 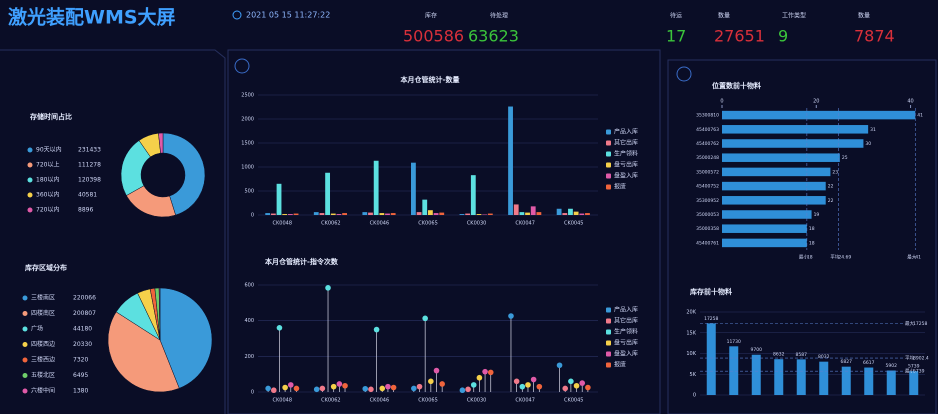 I want to click on legend-label: 720以上, so click(x=47, y=165).